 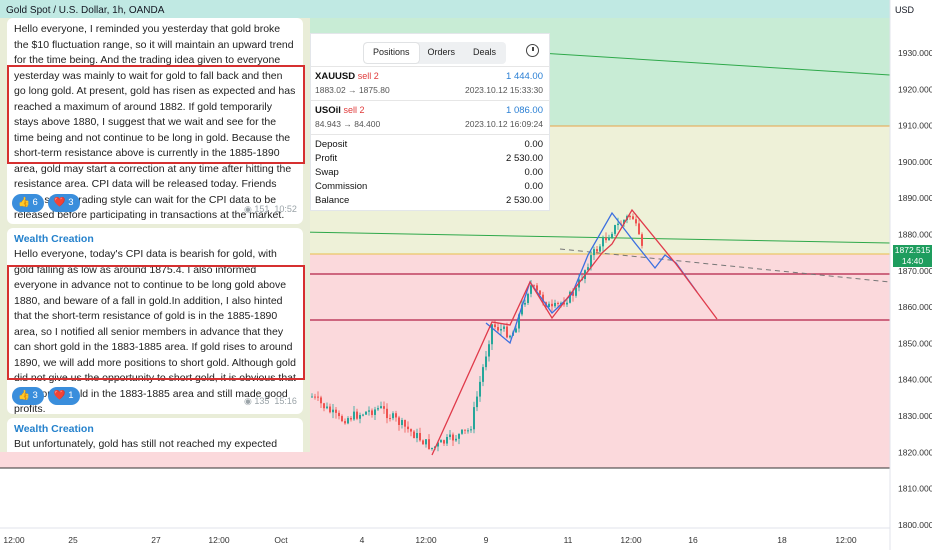 I want to click on price-tick-label: 1930.000, so click(x=915, y=53).